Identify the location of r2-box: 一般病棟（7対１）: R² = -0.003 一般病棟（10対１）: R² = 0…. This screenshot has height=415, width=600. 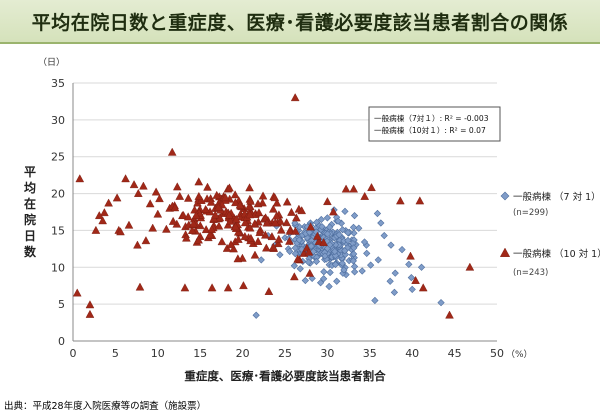
(434, 124).